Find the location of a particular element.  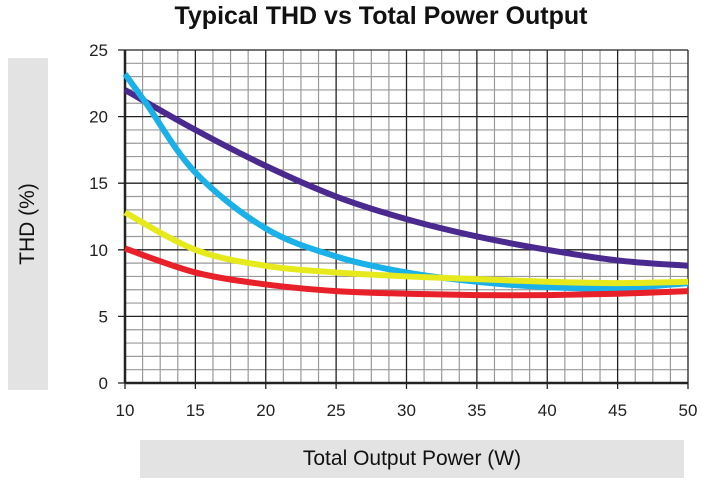

y-tick-label: 20 is located at coordinates (98, 117).